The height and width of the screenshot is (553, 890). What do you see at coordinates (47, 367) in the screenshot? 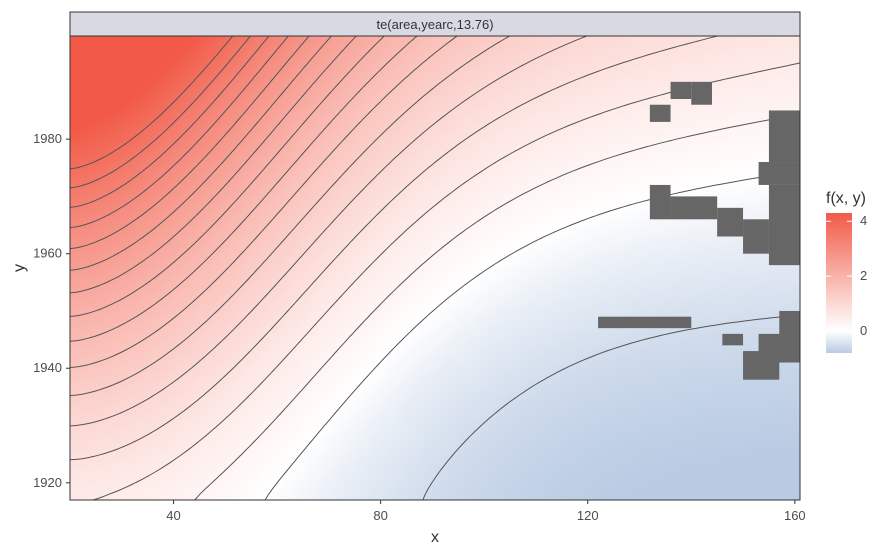
I see `y-tick-label: 1940` at bounding box center [47, 367].